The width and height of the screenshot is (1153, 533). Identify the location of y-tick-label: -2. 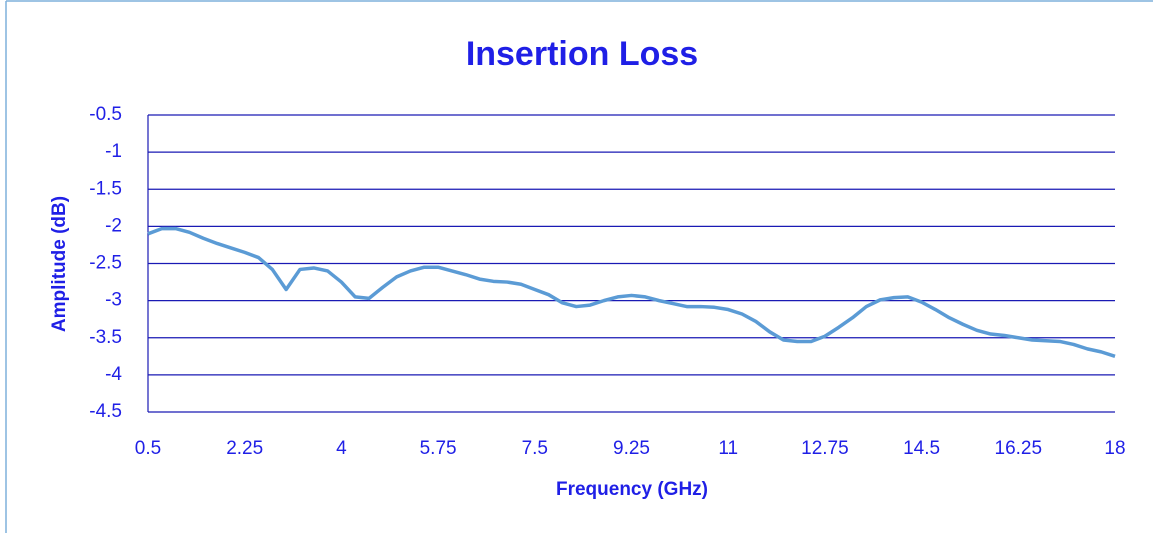
(113, 225).